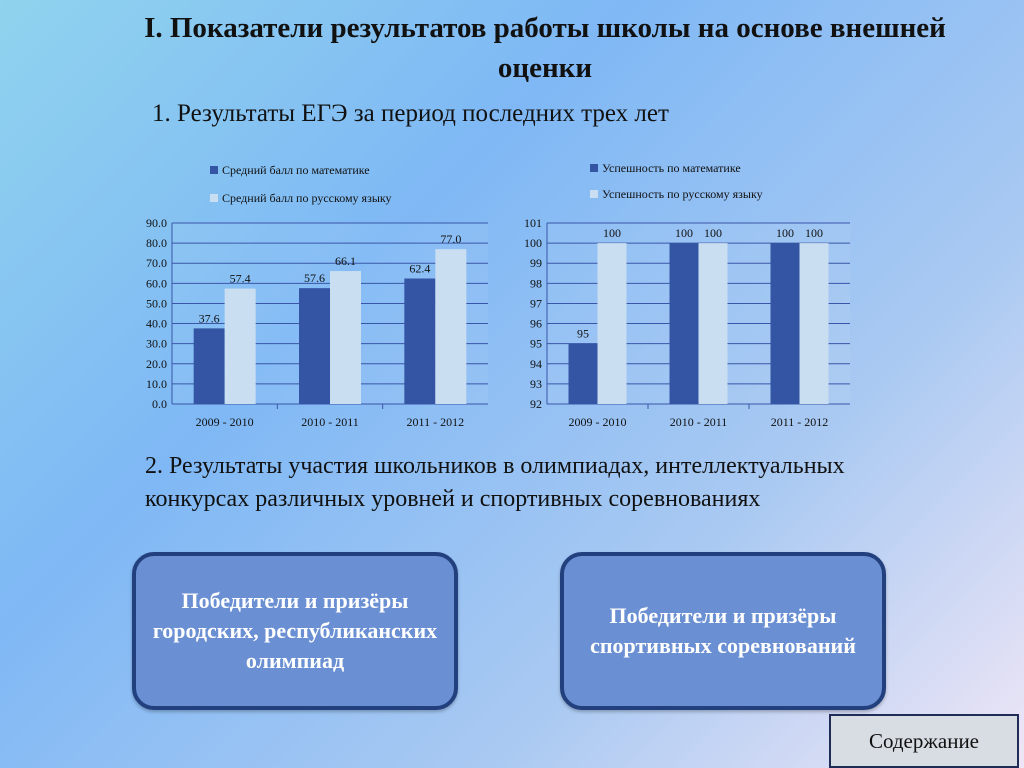 The height and width of the screenshot is (768, 1024). I want to click on legend-label: Средний балл по русскому языку, so click(307, 198).